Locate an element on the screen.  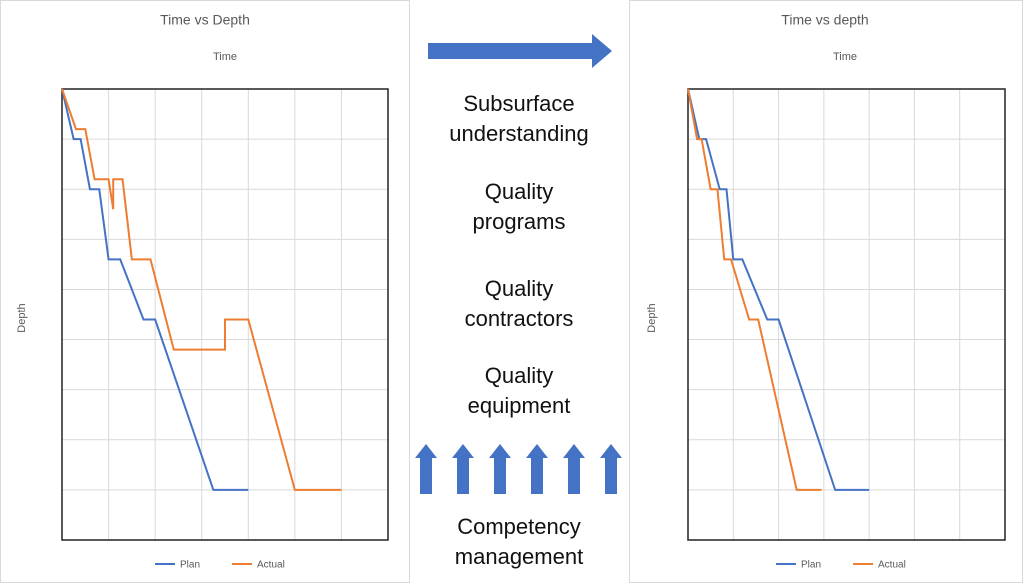
statement: Quality contractors is located at coordinates (519, 303).